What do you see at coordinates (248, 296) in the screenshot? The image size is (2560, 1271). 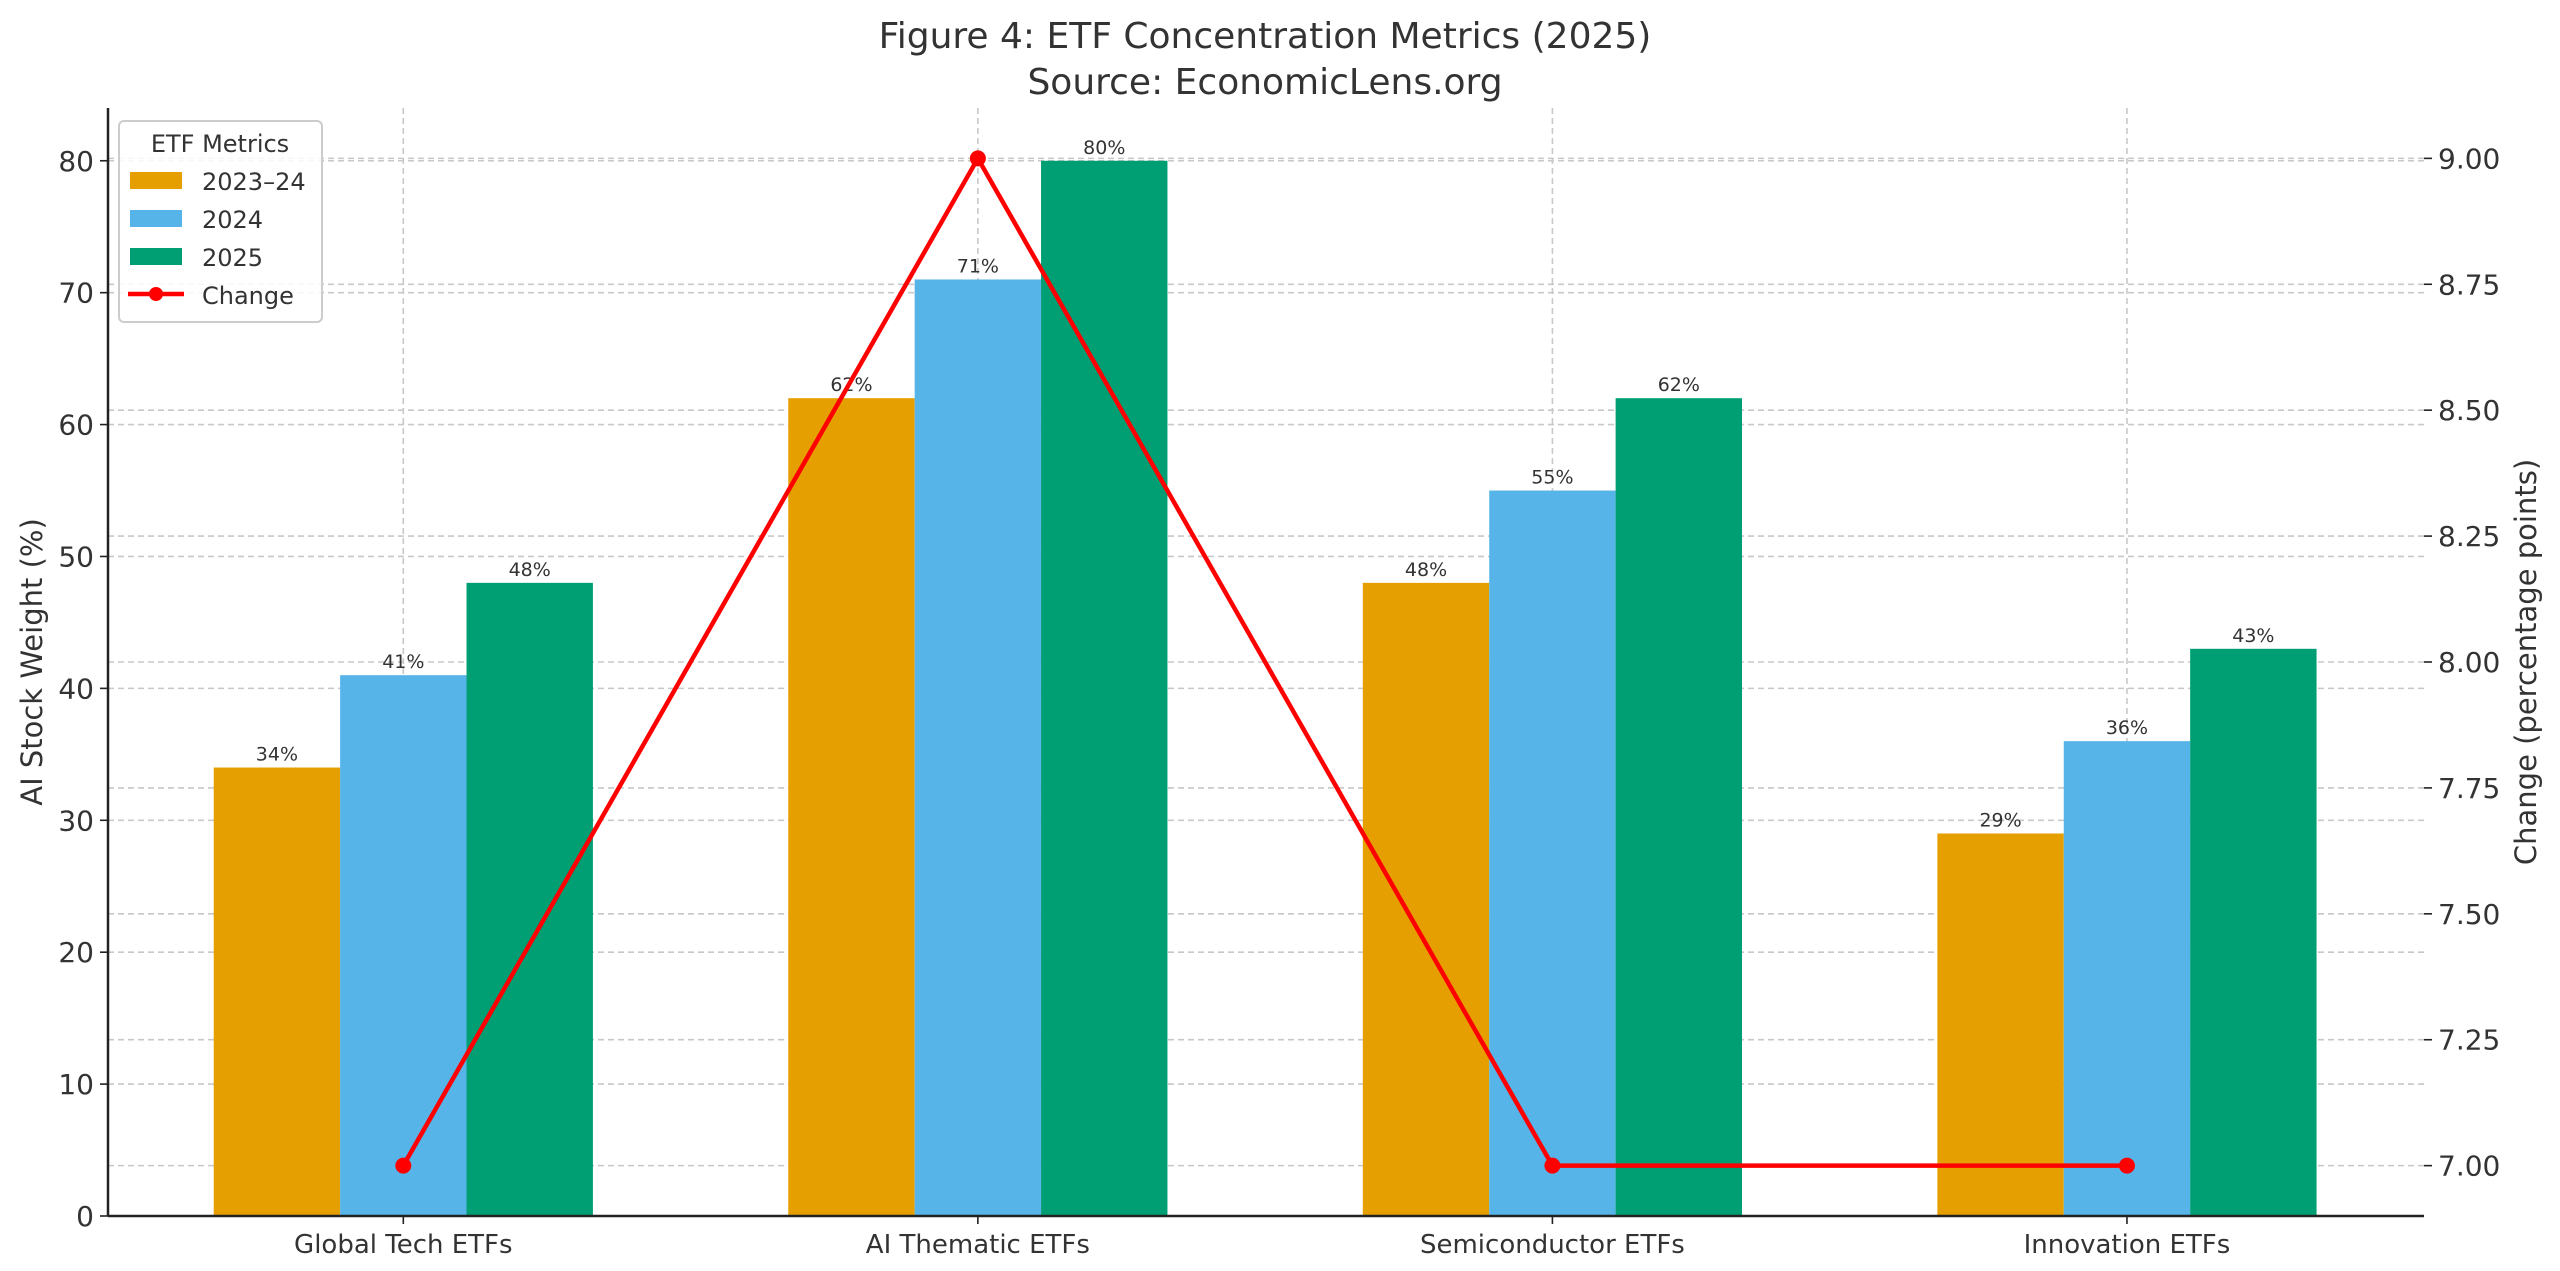 I see `legend-label: Change` at bounding box center [248, 296].